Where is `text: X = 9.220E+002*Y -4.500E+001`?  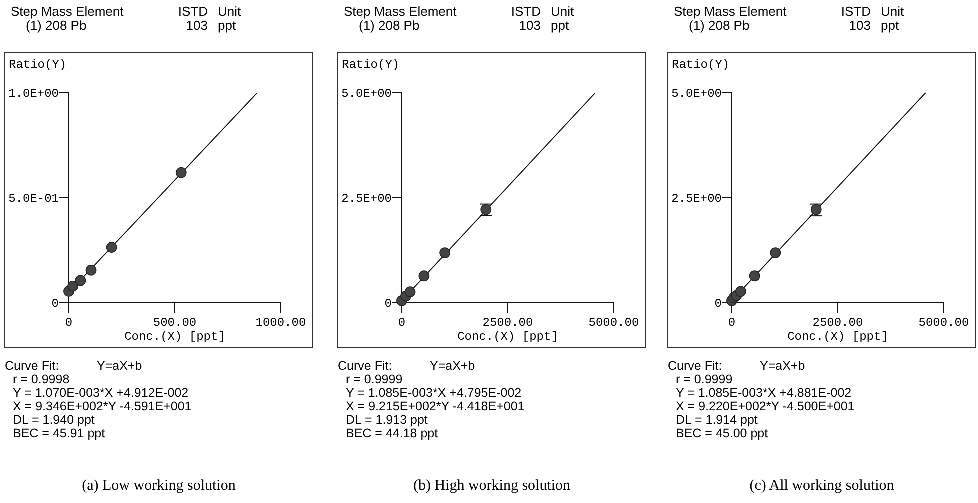 text: X = 9.220E+002*Y -4.500E+001 is located at coordinates (765, 407).